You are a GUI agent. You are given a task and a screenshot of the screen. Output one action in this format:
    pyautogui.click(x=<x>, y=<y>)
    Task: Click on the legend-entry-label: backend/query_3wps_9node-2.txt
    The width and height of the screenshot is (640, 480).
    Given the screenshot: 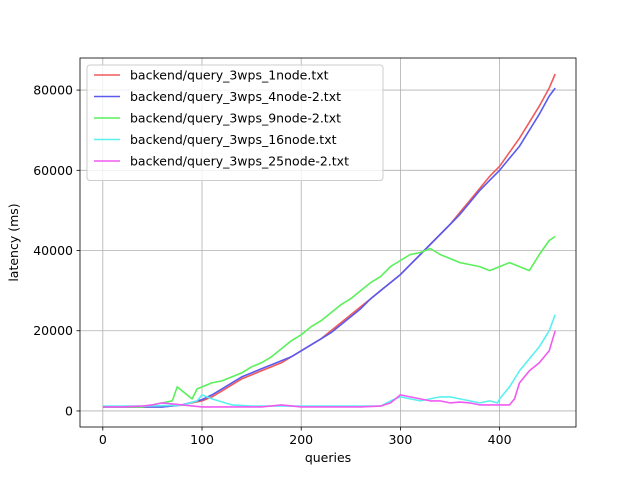 What is the action you would take?
    pyautogui.click(x=235, y=118)
    